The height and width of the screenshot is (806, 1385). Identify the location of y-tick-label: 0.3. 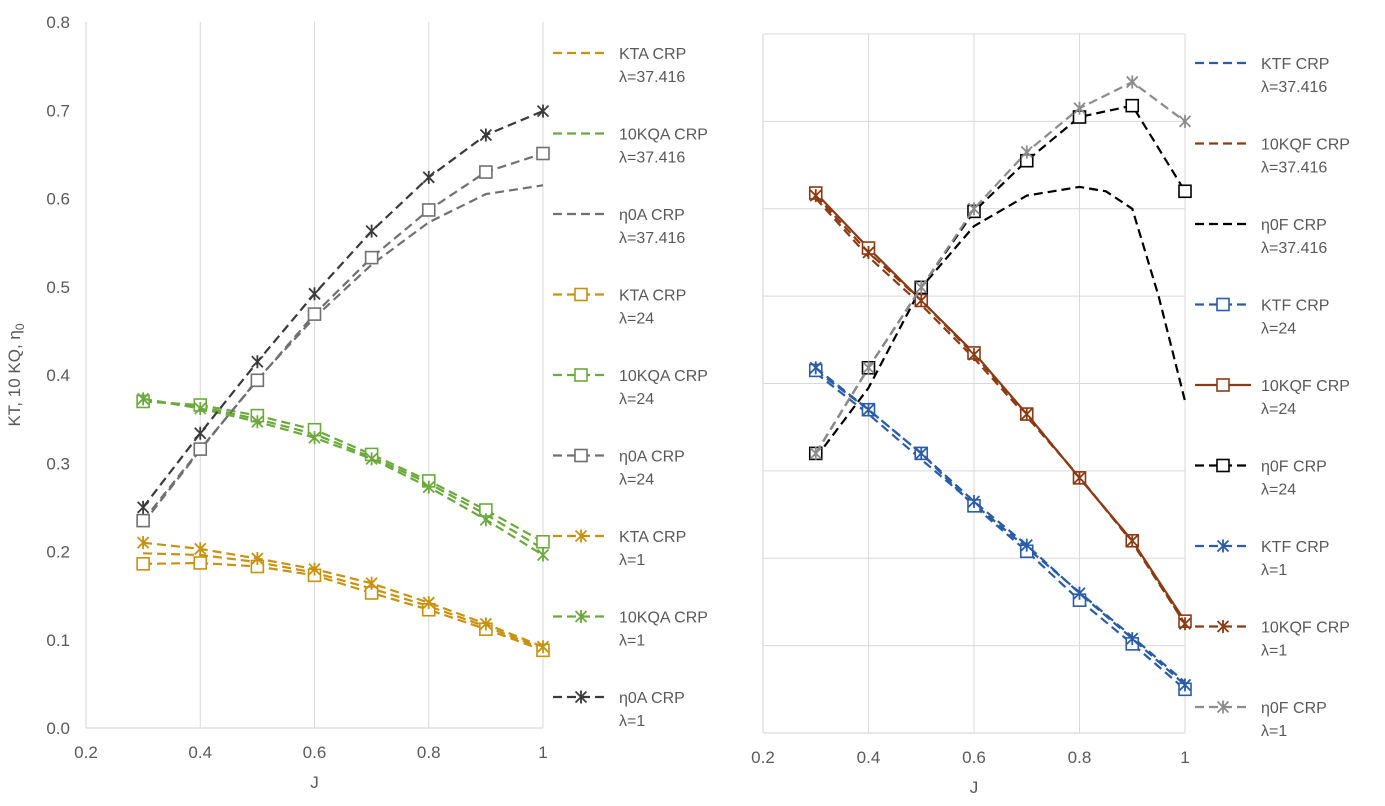
(58, 463).